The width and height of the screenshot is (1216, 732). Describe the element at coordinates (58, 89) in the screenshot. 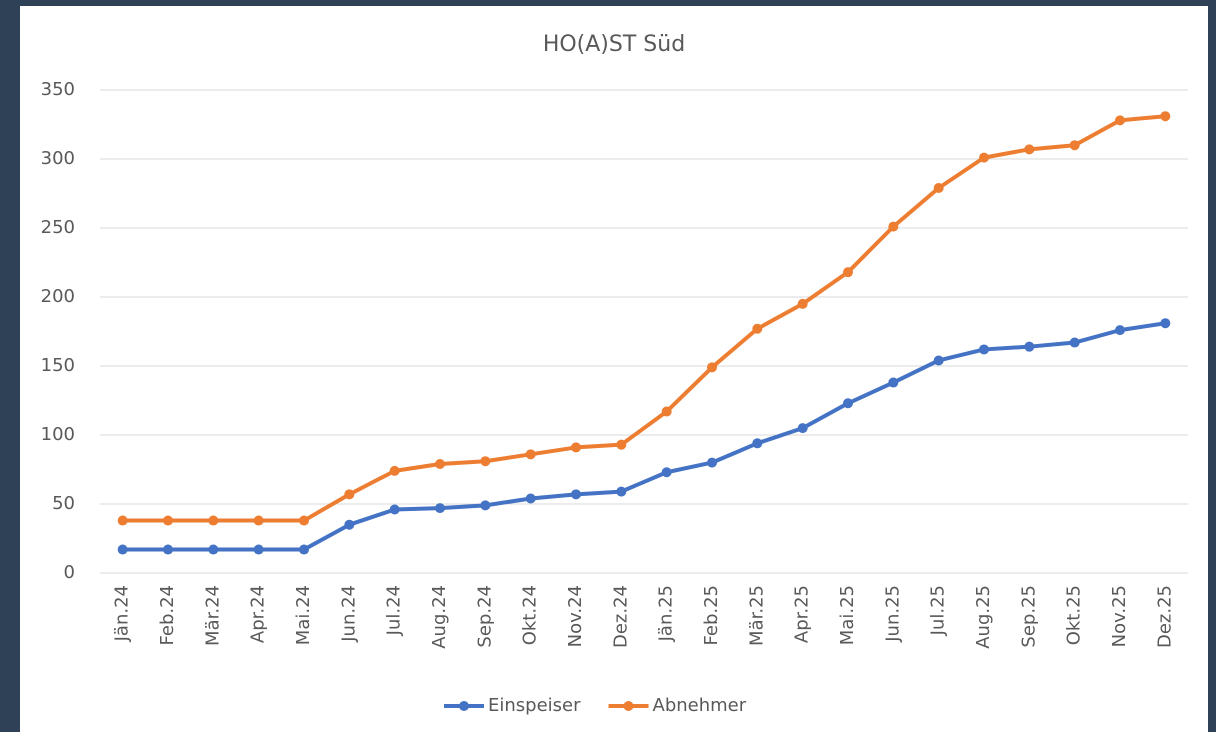

I see `y-tick-label: 350` at that location.